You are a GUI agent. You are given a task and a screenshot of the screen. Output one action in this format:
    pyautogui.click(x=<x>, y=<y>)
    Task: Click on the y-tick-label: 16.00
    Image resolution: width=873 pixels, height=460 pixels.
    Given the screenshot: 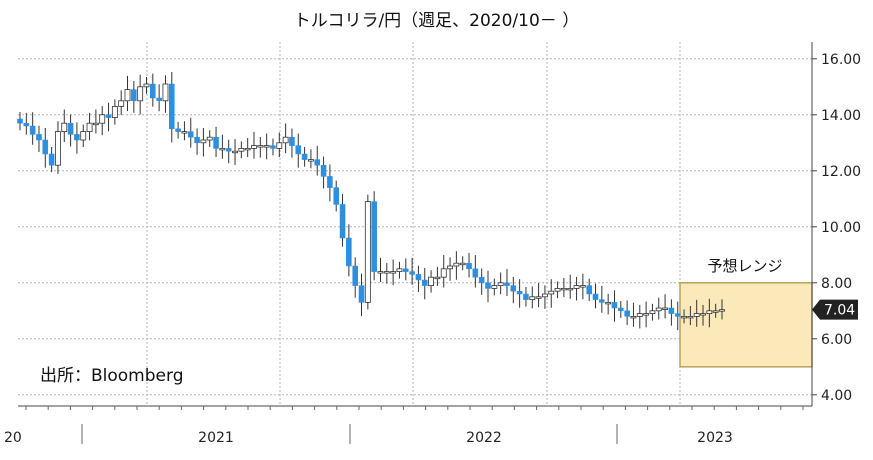 What is the action you would take?
    pyautogui.click(x=841, y=60)
    